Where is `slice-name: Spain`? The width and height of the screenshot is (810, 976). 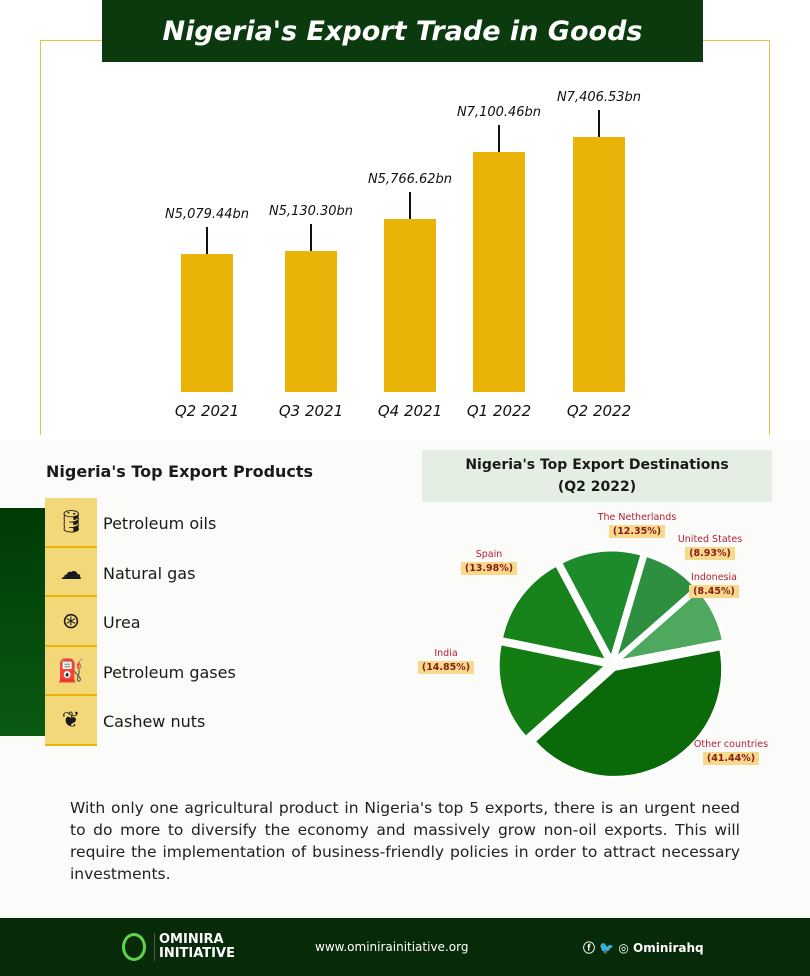
slice-name: Spain is located at coordinates (489, 554).